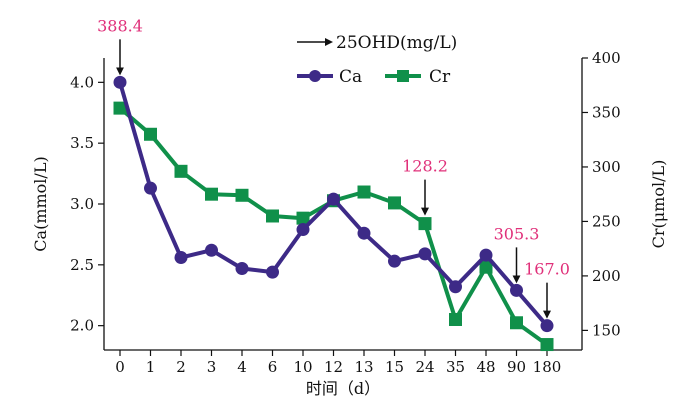  What do you see at coordinates (82, 143) in the screenshot?
I see `left-tick-label: 3.5` at bounding box center [82, 143].